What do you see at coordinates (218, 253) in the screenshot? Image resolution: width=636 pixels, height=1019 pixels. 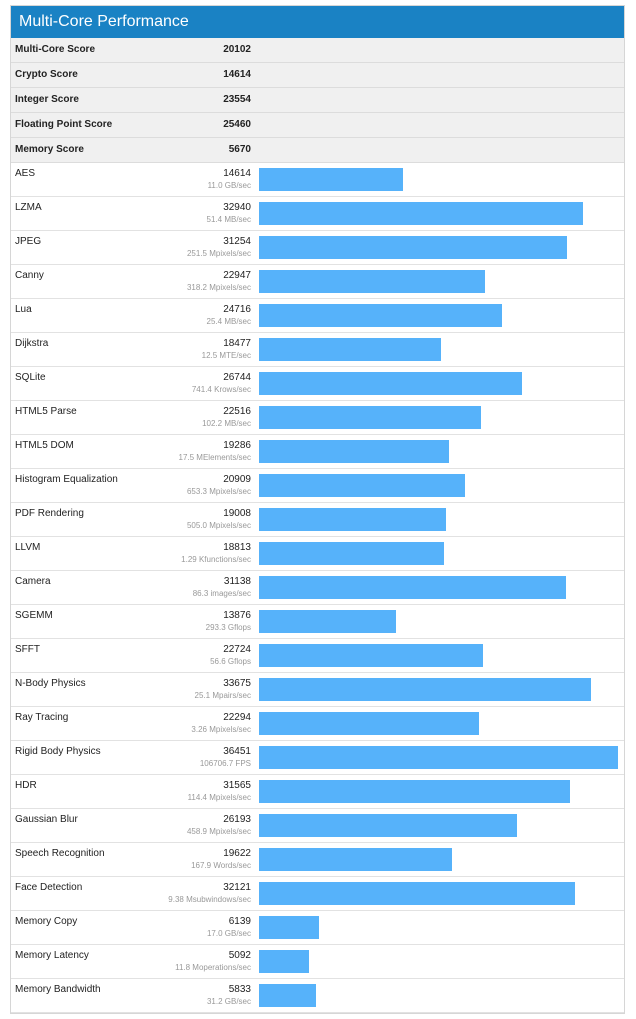 I see `benchmark-rate: 251.5 Mpixels/sec` at bounding box center [218, 253].